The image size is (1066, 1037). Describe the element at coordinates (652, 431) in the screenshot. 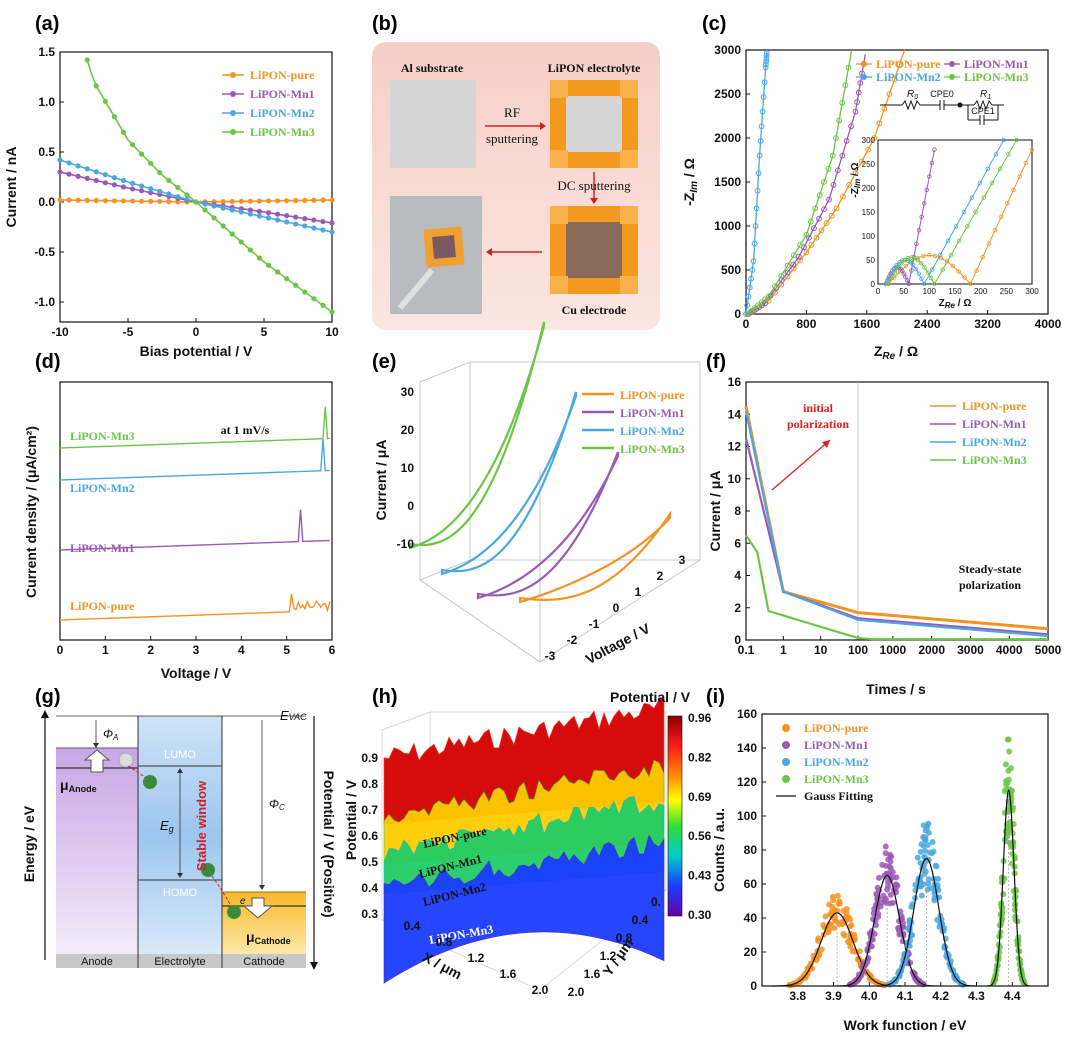

I see `panel-e-legend-label: LiPON-Mn2` at that location.